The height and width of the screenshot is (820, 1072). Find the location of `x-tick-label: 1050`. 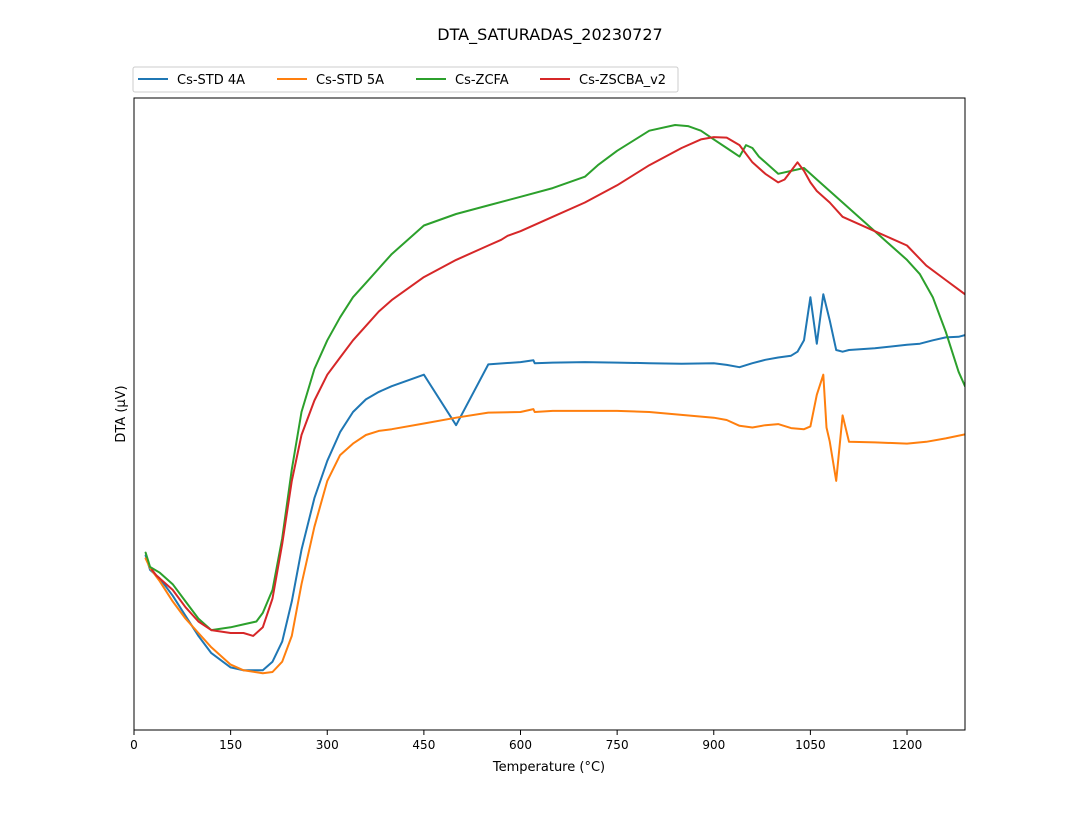

x-tick-label: 1050 is located at coordinates (810, 745).